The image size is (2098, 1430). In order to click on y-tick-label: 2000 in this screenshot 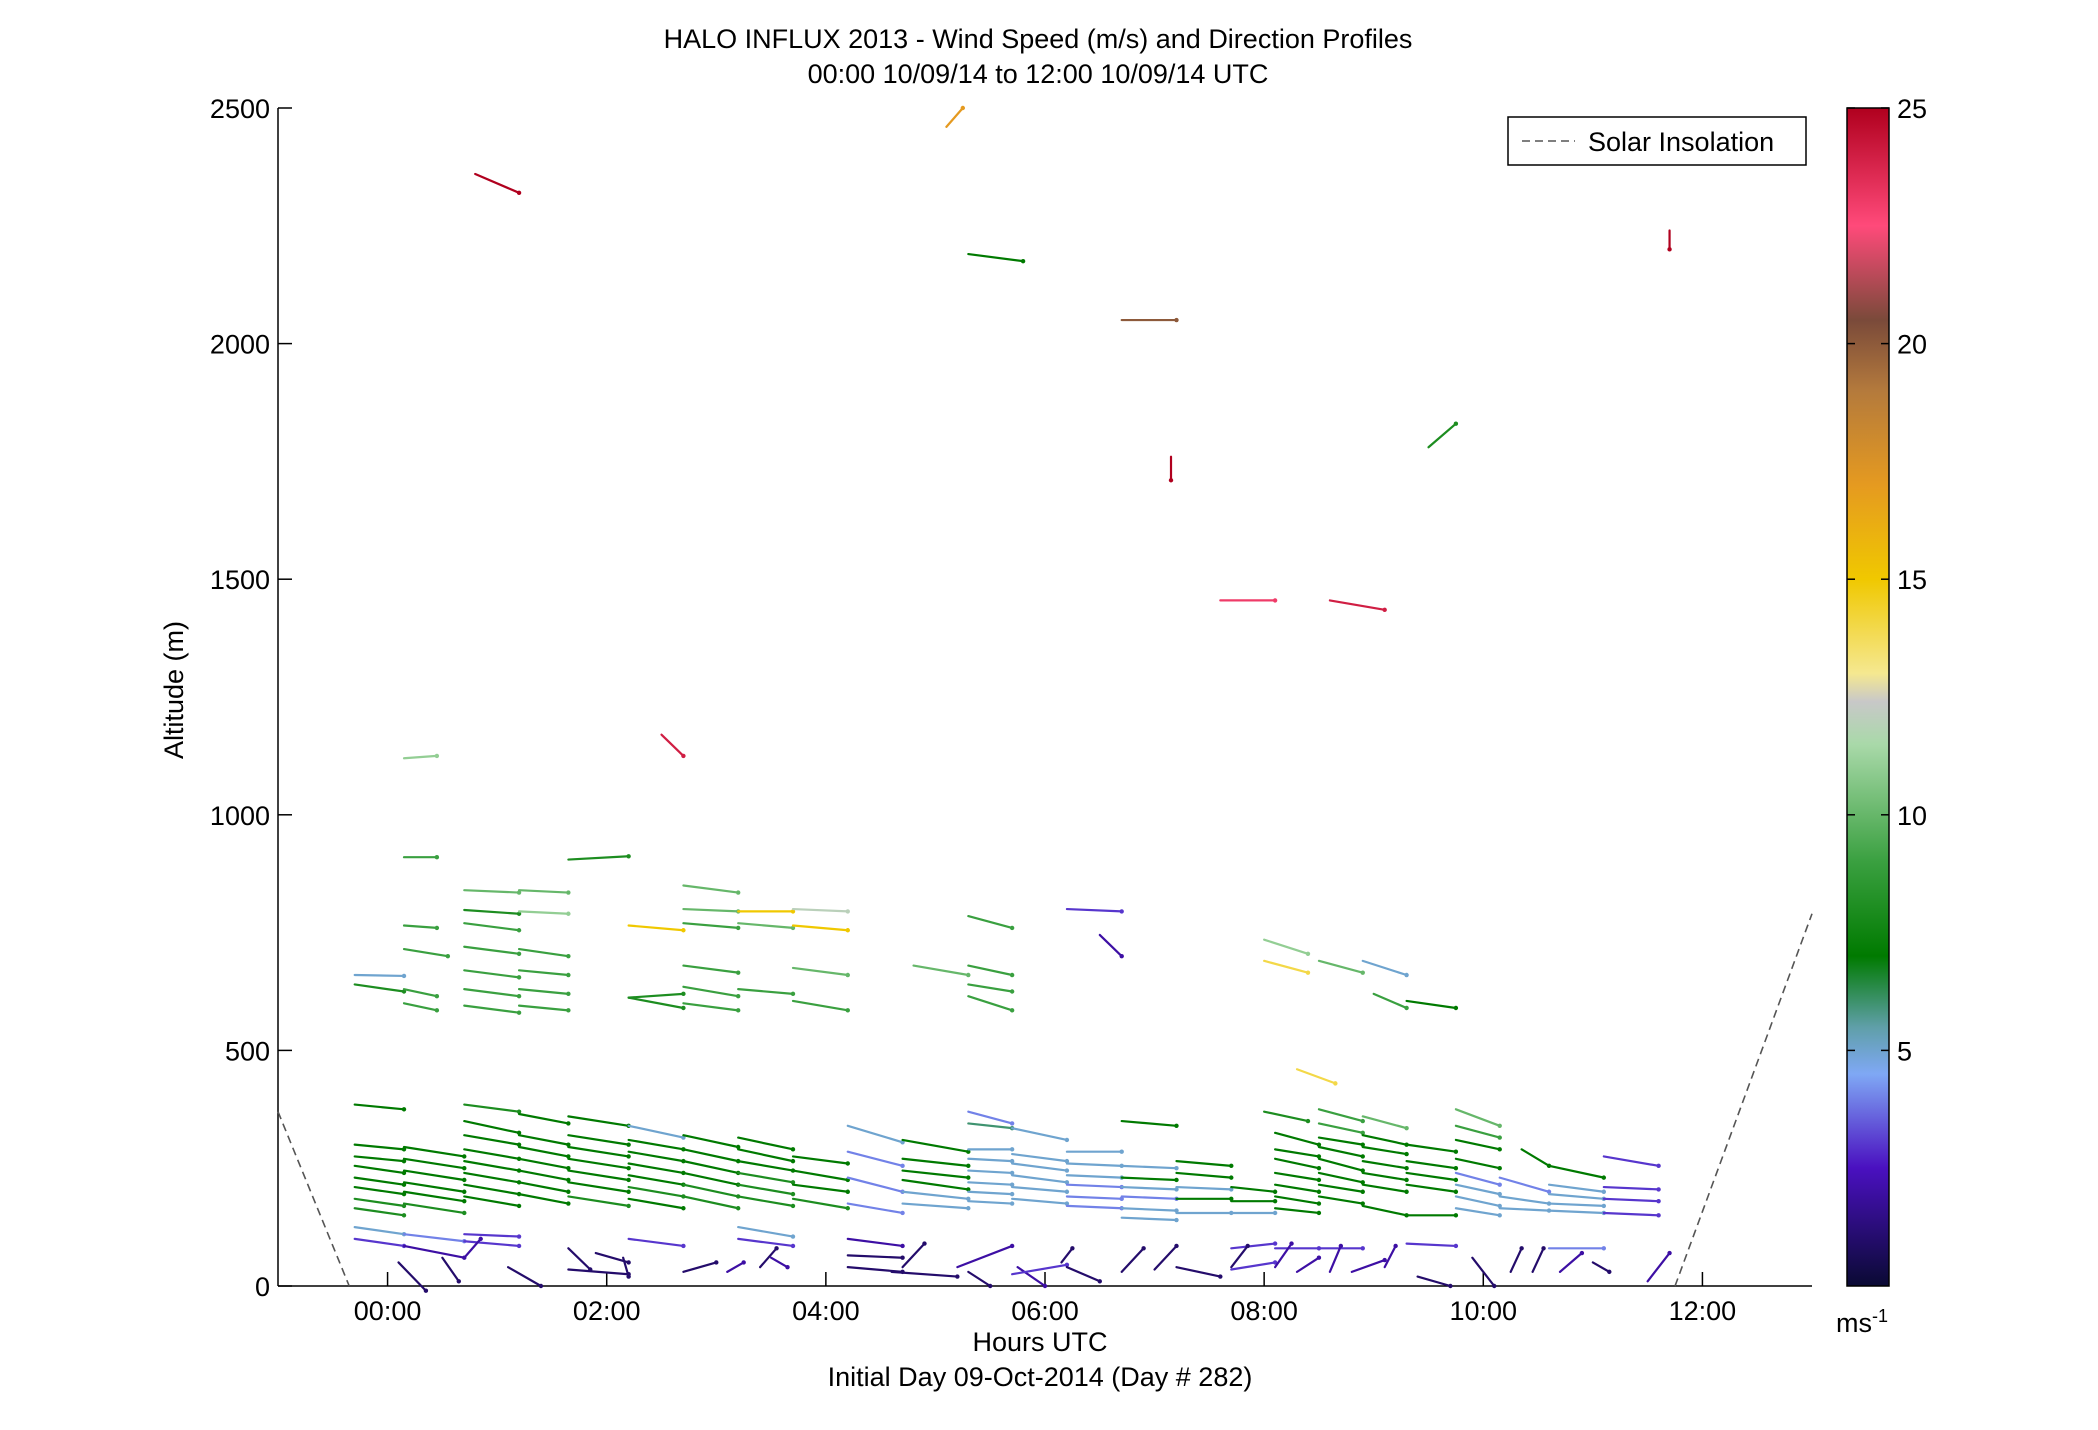, I will do `click(240, 345)`.